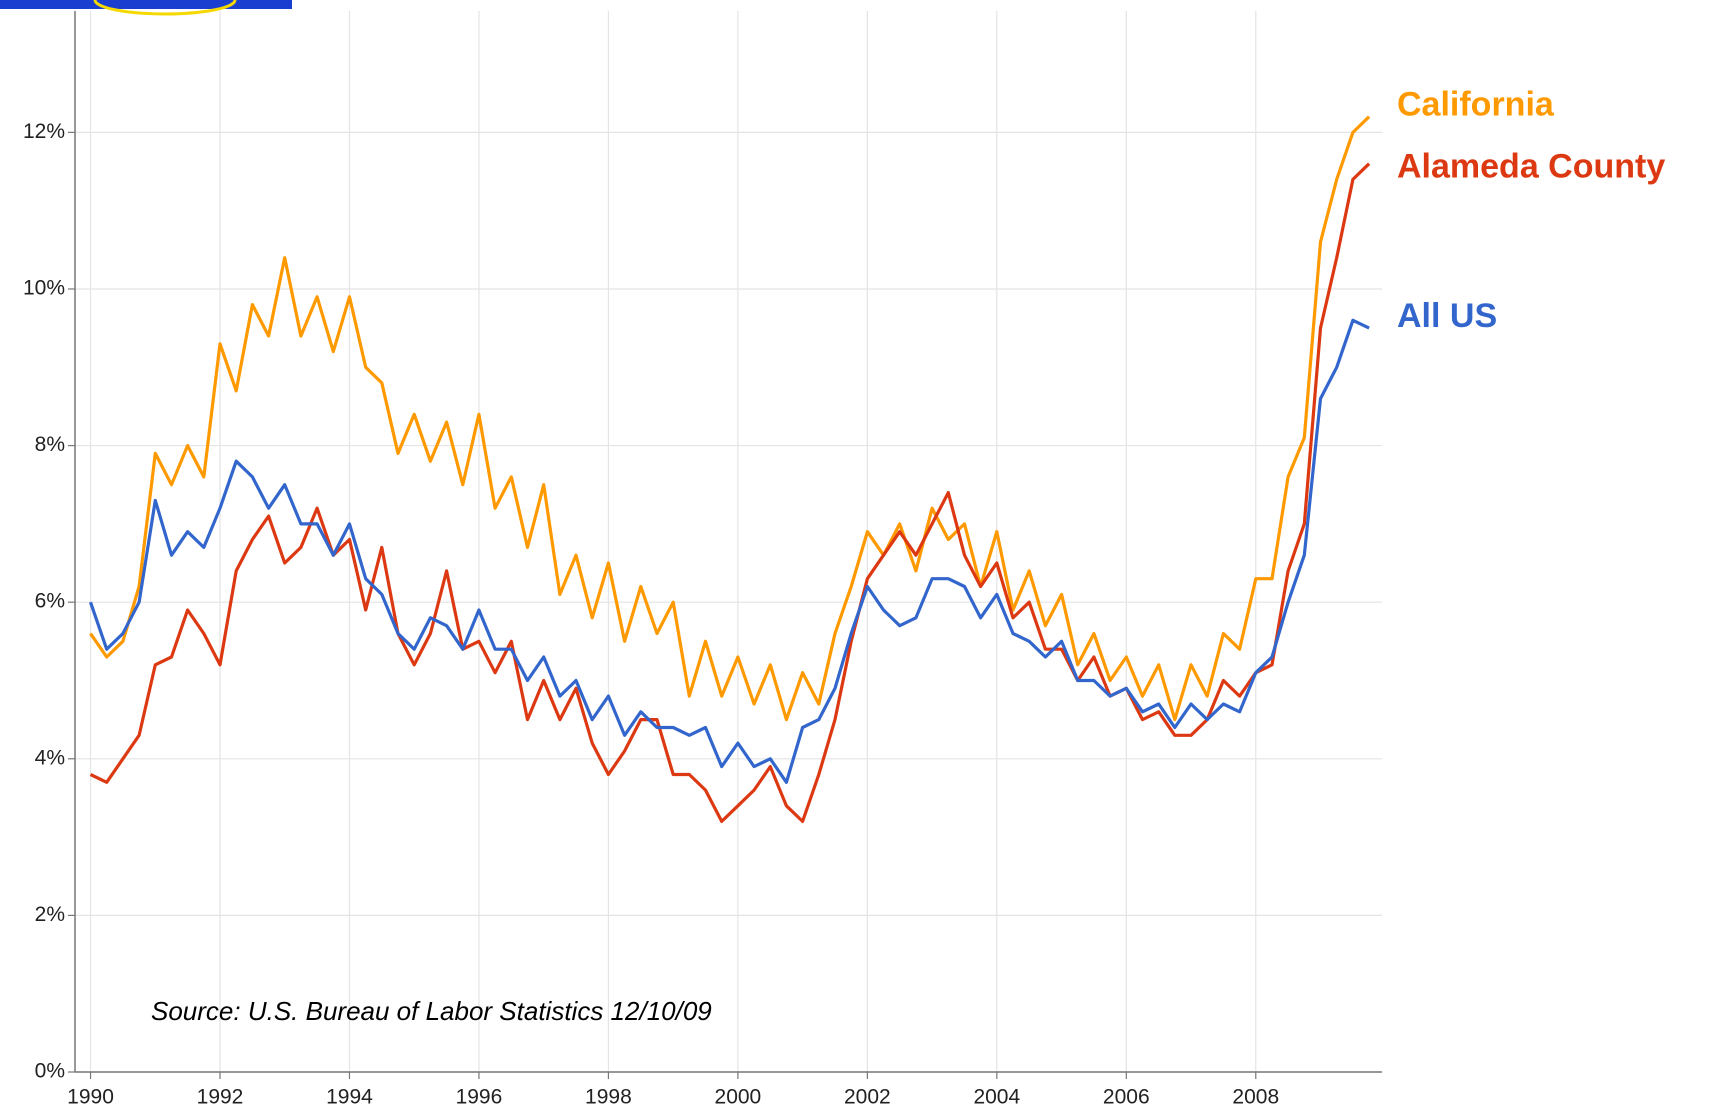 This screenshot has height=1115, width=1727. Describe the element at coordinates (50, 444) in the screenshot. I see `y-tick-label: 8%` at that location.